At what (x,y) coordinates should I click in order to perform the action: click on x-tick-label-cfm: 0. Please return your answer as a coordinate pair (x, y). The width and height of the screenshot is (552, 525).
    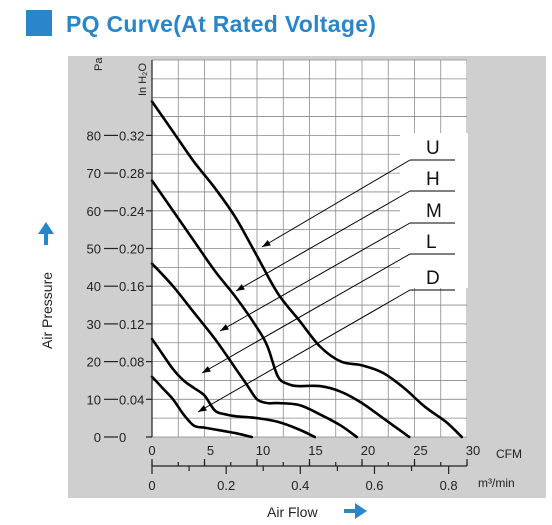
    Looking at the image, I should click on (151, 450).